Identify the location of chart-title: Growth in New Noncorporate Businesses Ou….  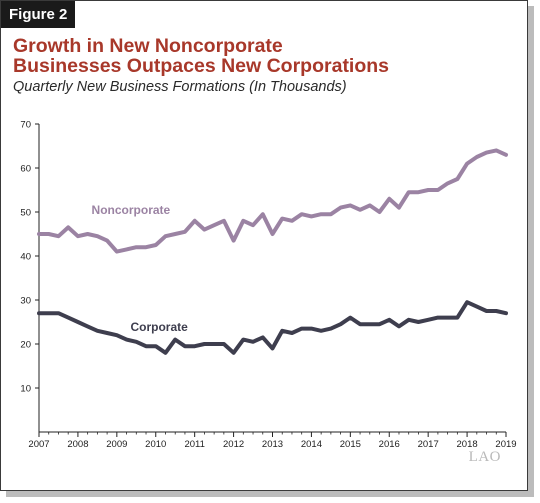
(263, 56).